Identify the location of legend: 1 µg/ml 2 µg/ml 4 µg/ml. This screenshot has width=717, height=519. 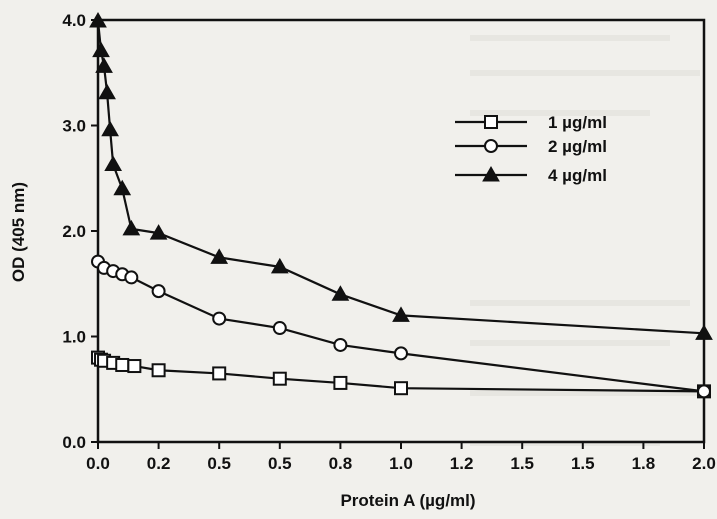
(531, 149).